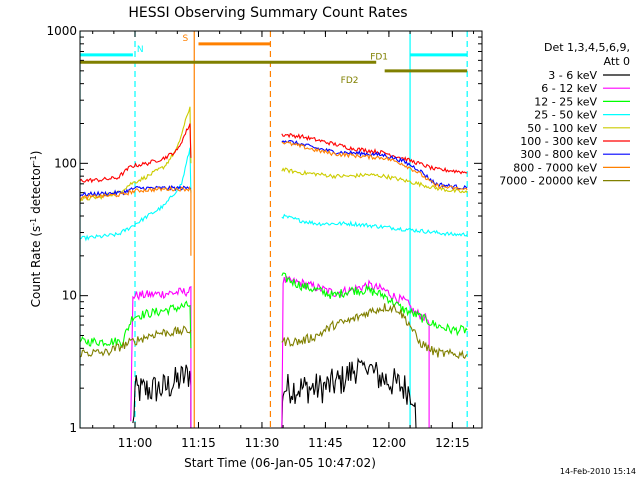 The width and height of the screenshot is (640, 480). I want to click on legend-label-5: 100 - 300 keV, so click(558, 141).